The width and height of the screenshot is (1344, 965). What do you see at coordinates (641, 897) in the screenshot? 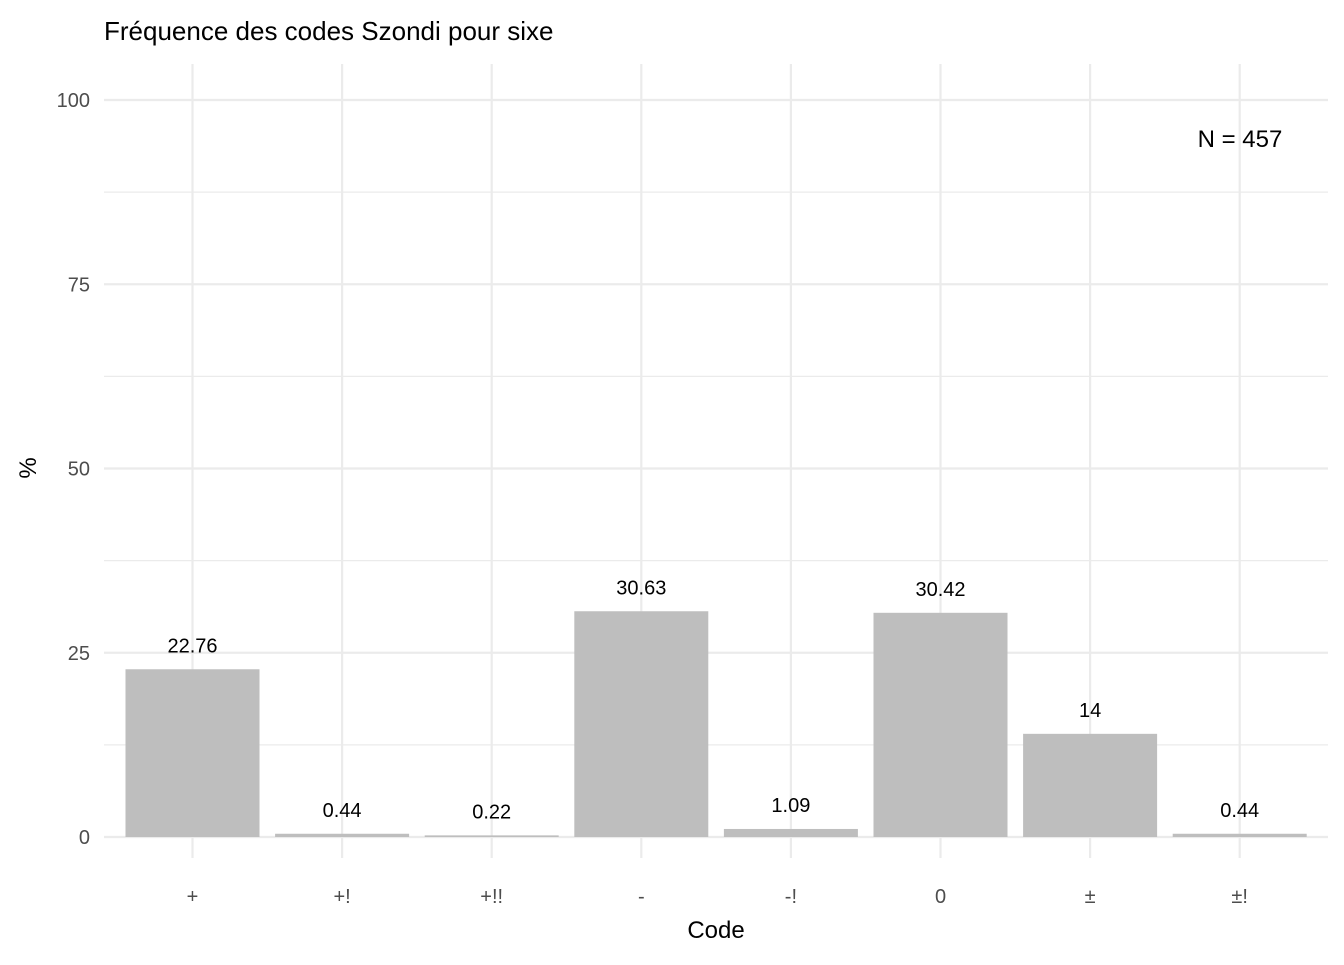
I see `x-tick-label: -` at bounding box center [641, 897].